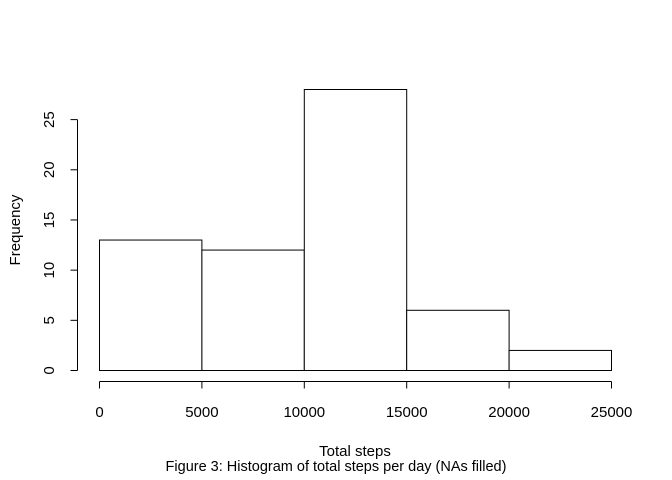 Image resolution: width=672 pixels, height=480 pixels. What do you see at coordinates (49, 119) in the screenshot?
I see `y-tick-label: 25` at bounding box center [49, 119].